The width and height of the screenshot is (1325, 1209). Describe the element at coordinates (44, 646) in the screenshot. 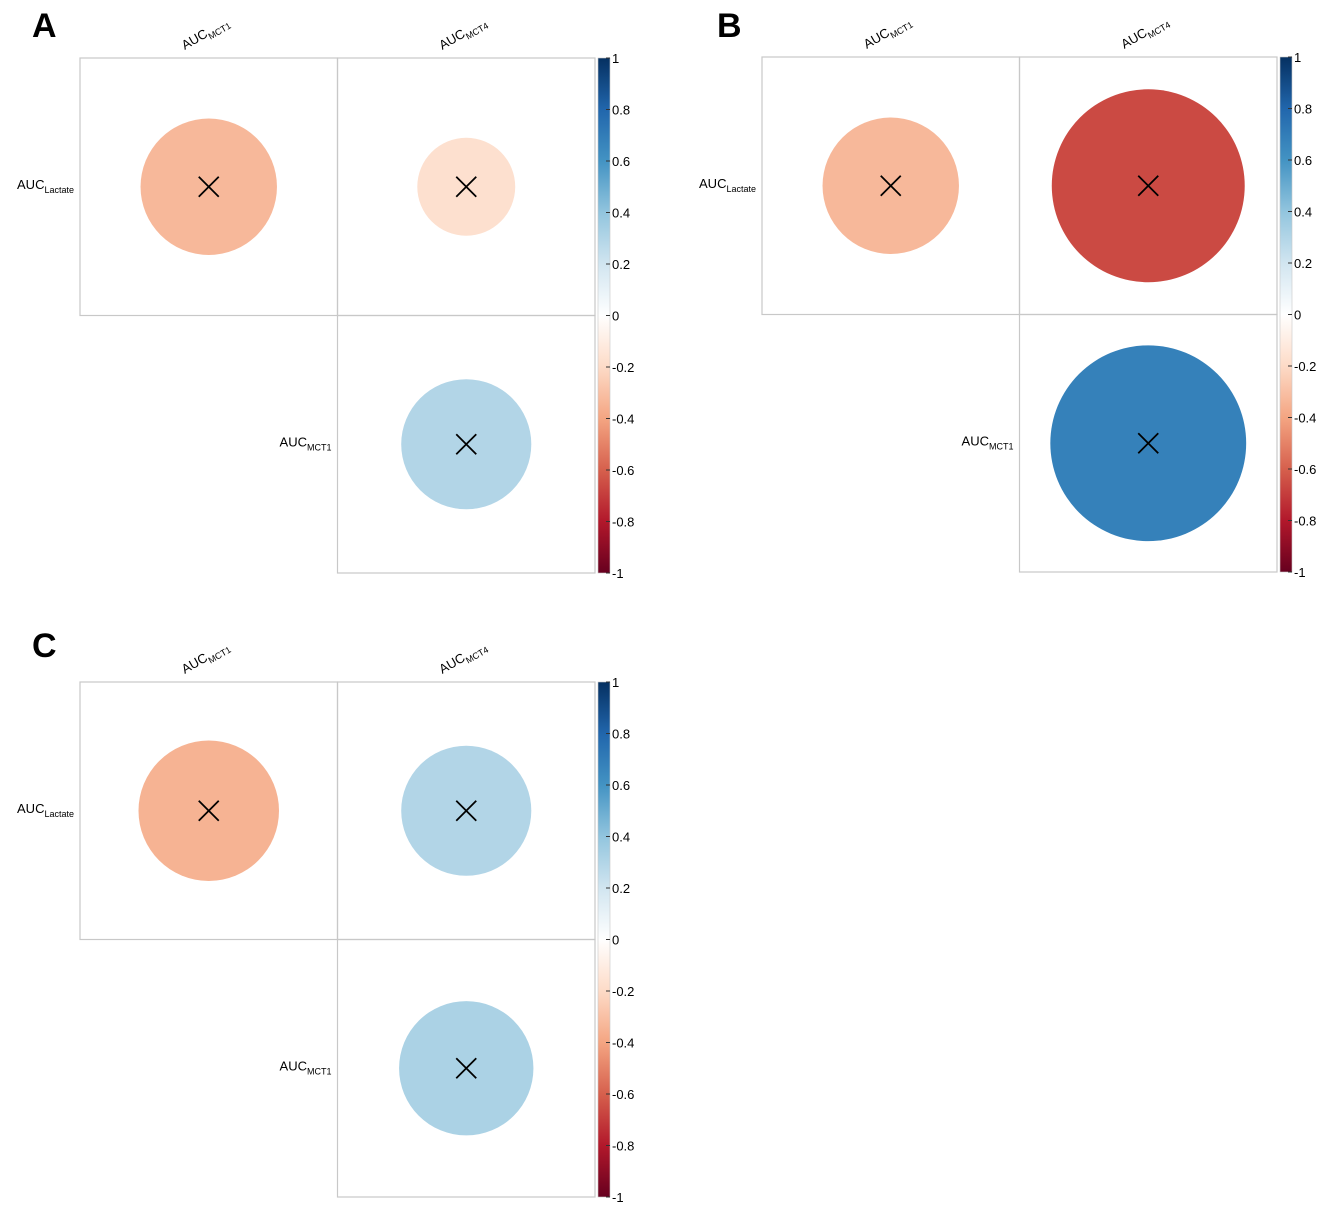

I see `panel-label: C` at that location.